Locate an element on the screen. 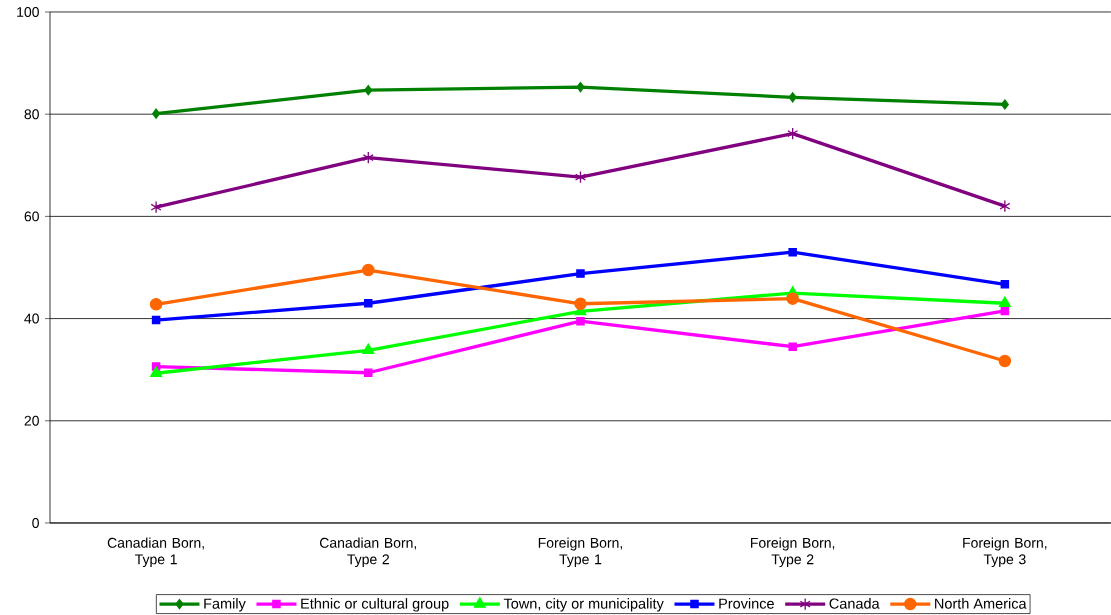 The height and width of the screenshot is (615, 1111). y-tick-label: 20 is located at coordinates (31, 420).